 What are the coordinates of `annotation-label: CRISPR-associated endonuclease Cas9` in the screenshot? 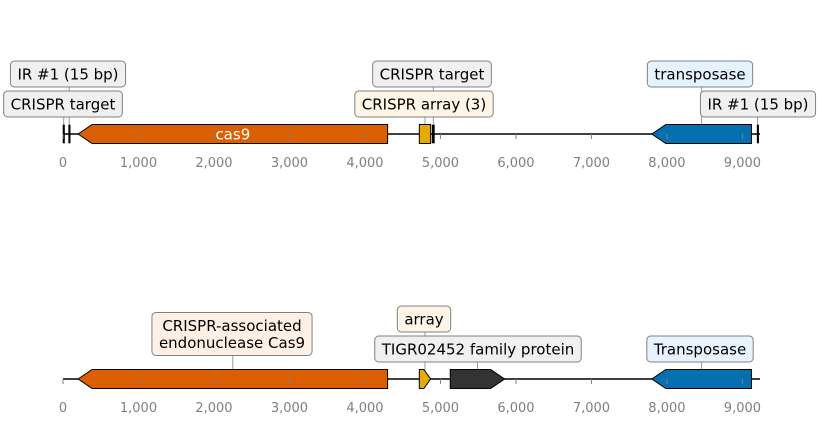 It's located at (232, 334).